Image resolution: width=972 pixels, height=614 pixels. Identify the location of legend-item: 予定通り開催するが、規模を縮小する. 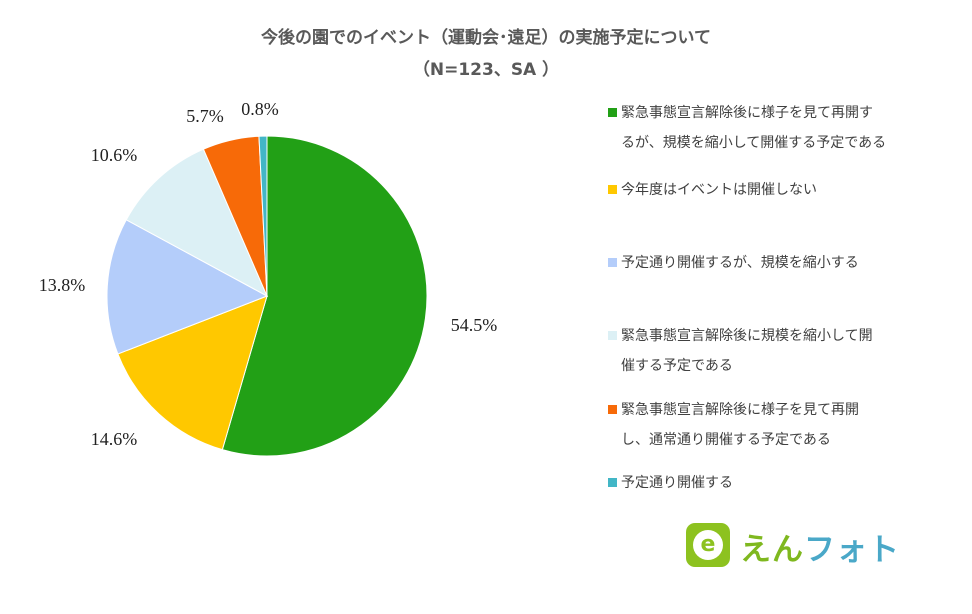
(773, 263).